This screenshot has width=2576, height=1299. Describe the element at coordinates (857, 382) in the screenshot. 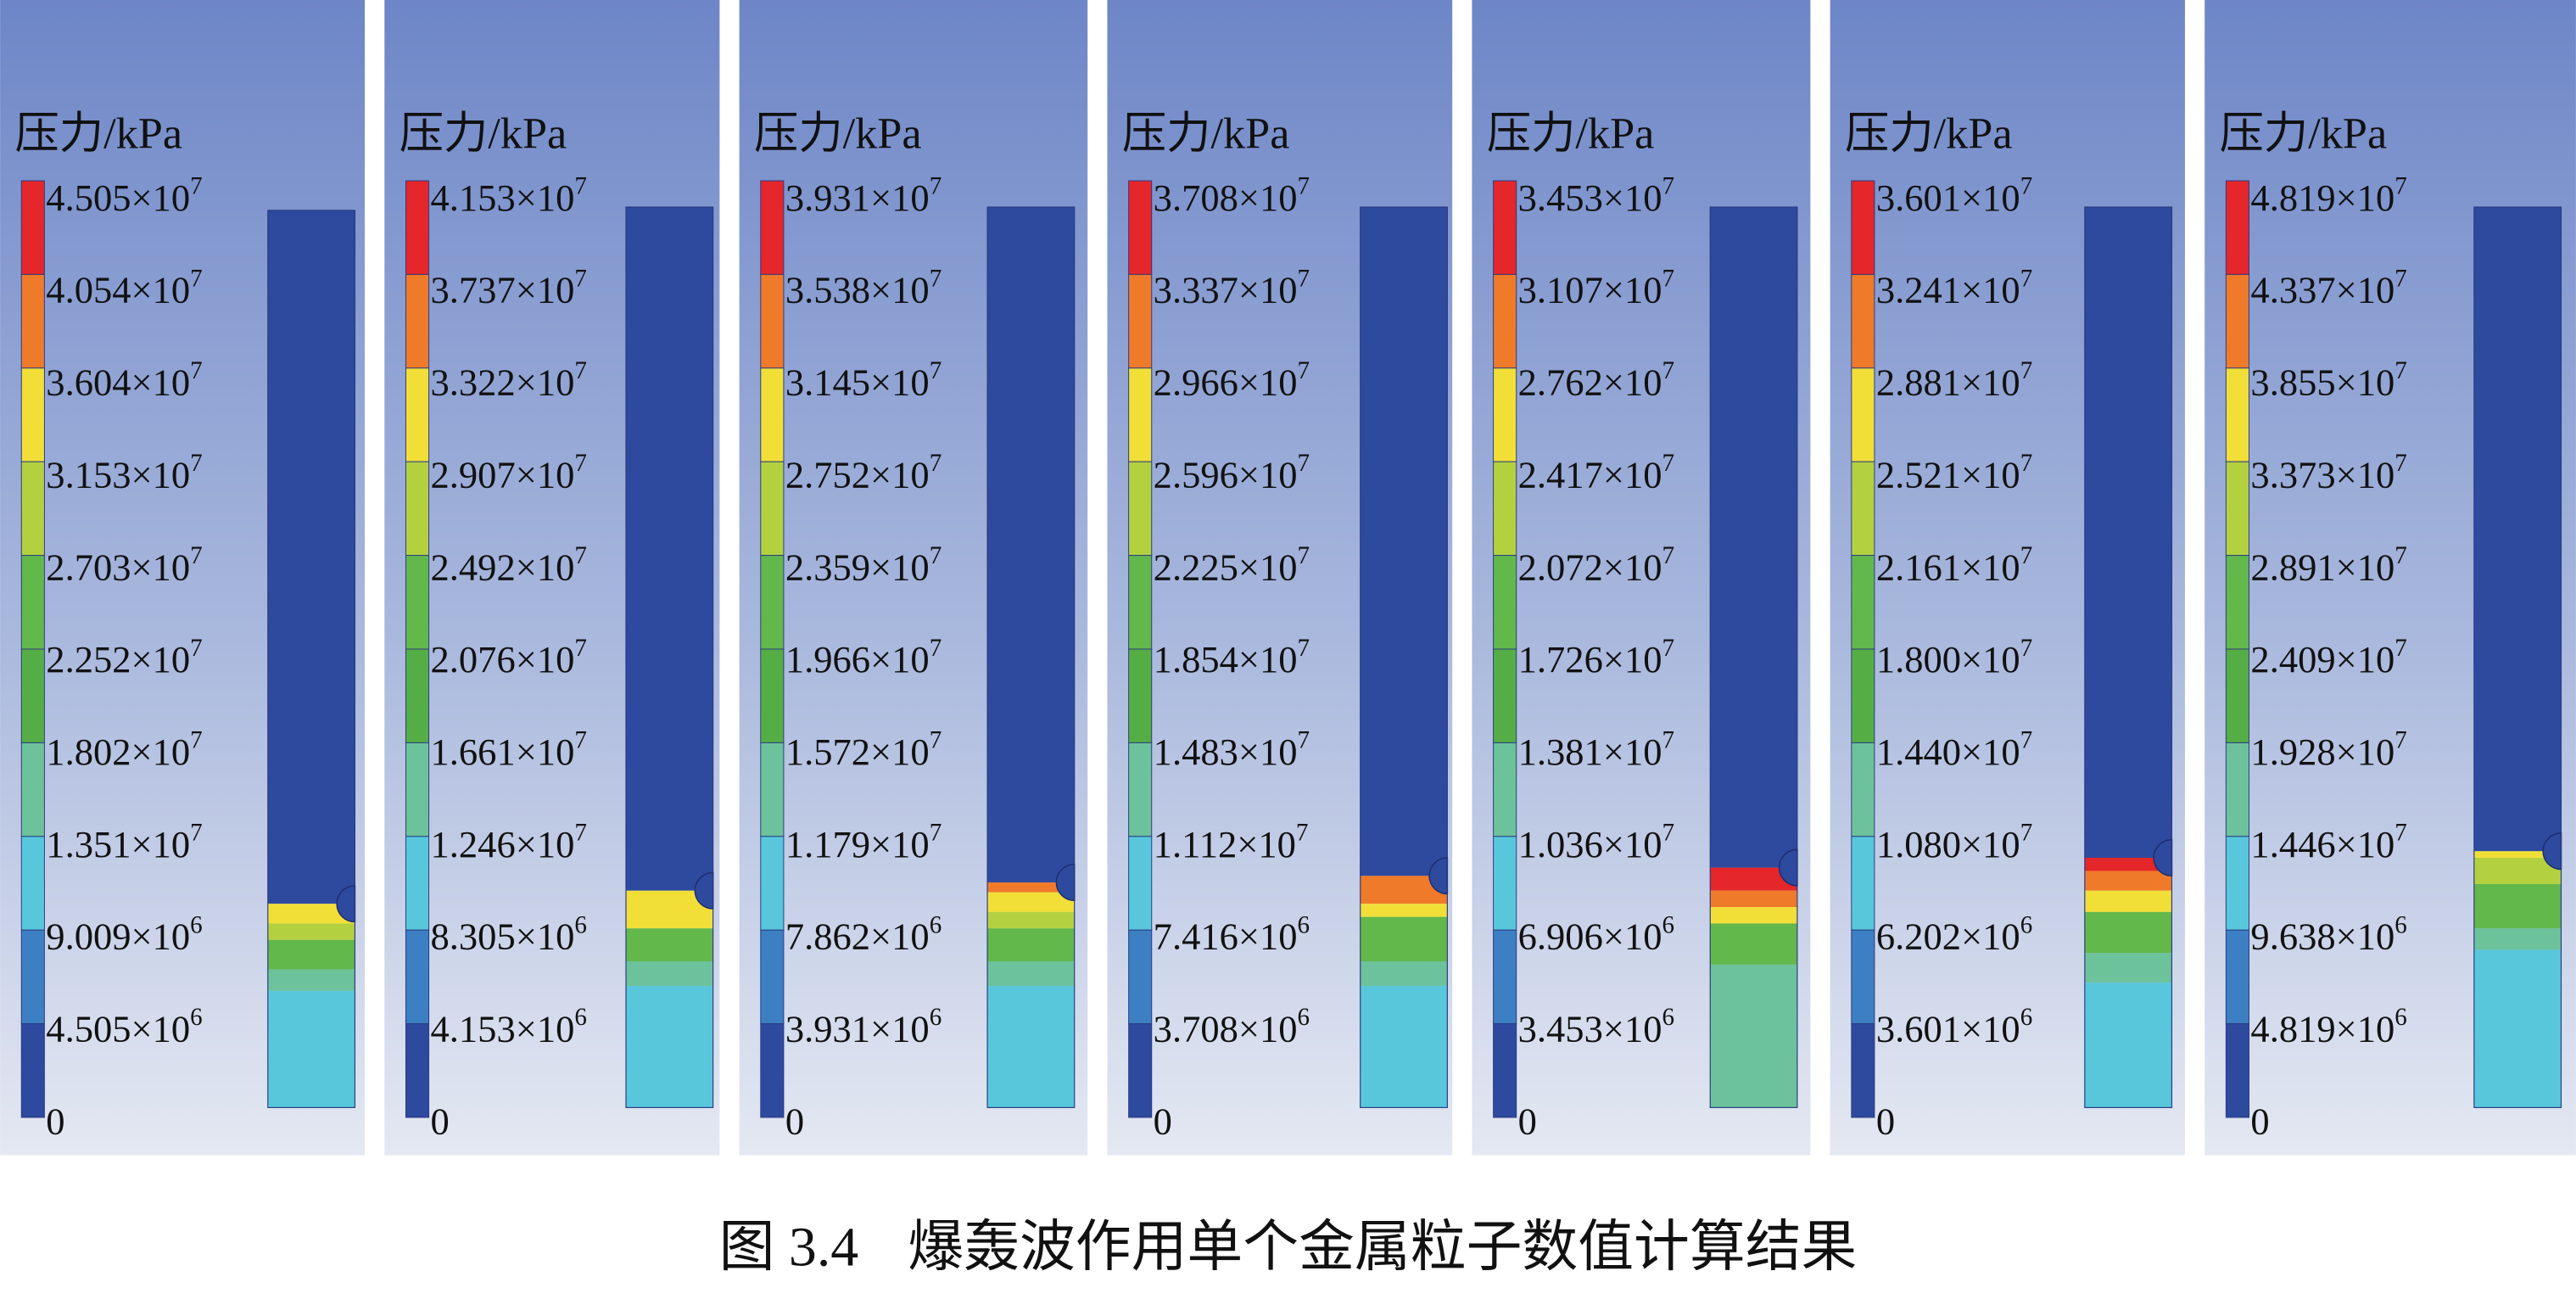

I see `label-base: 3.145×10` at that location.